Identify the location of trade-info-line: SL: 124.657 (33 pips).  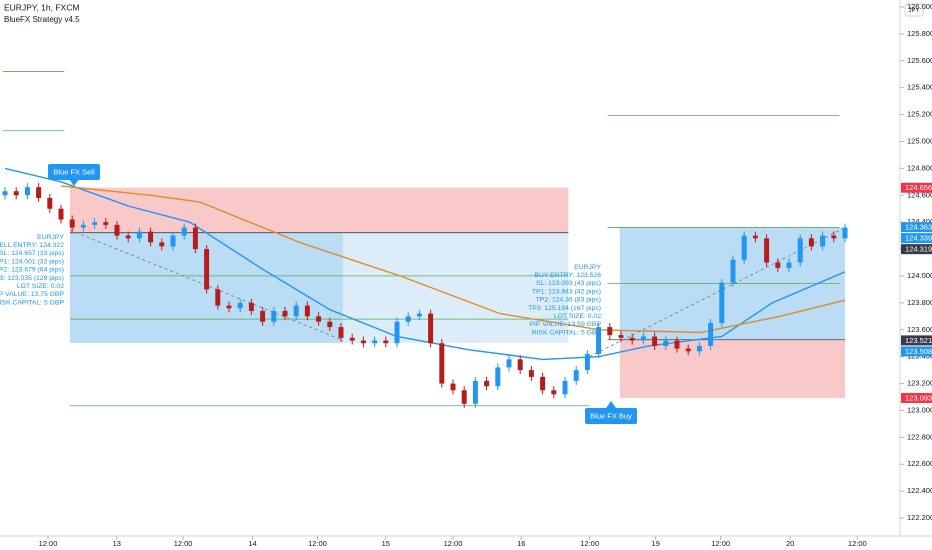
(32, 253).